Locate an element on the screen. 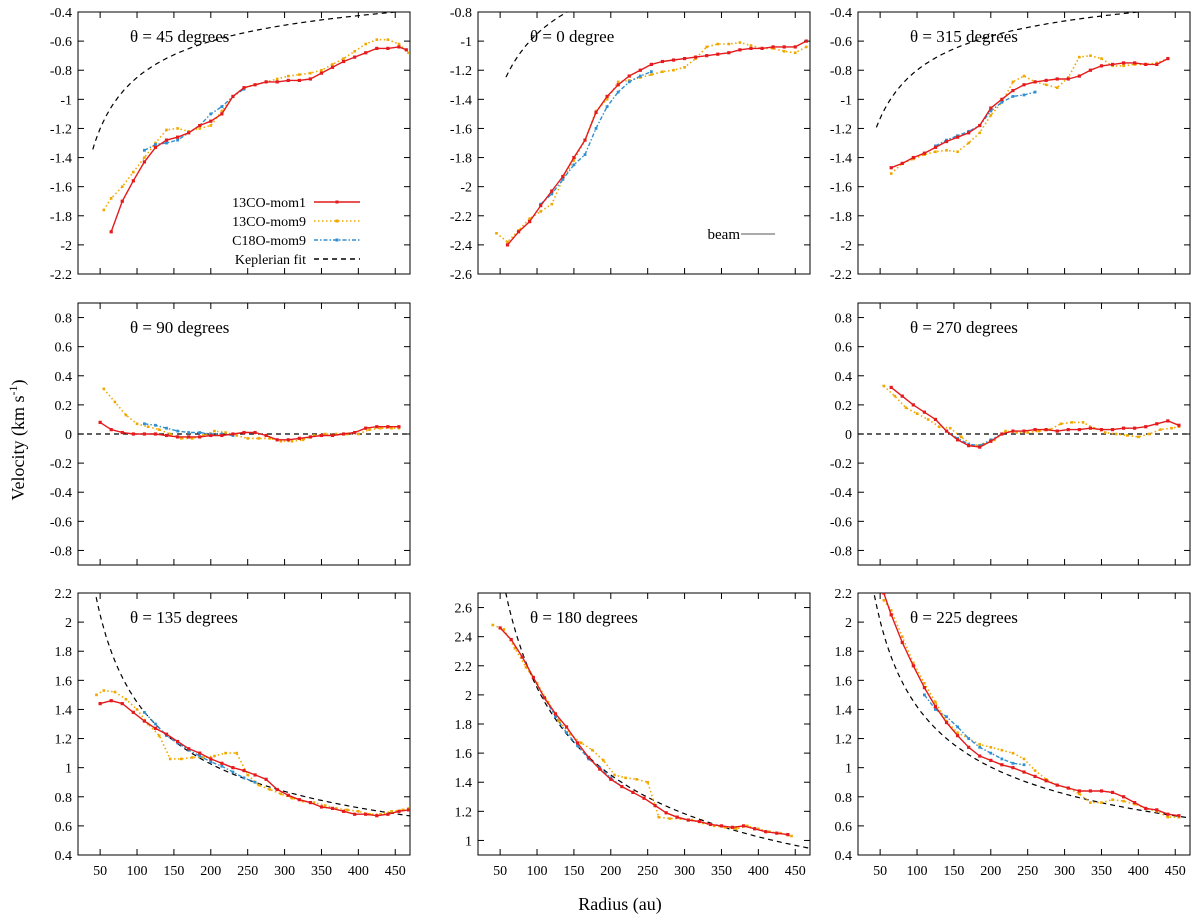 This screenshot has width=1200, height=919. x-tick-label: 50 is located at coordinates (880, 871).